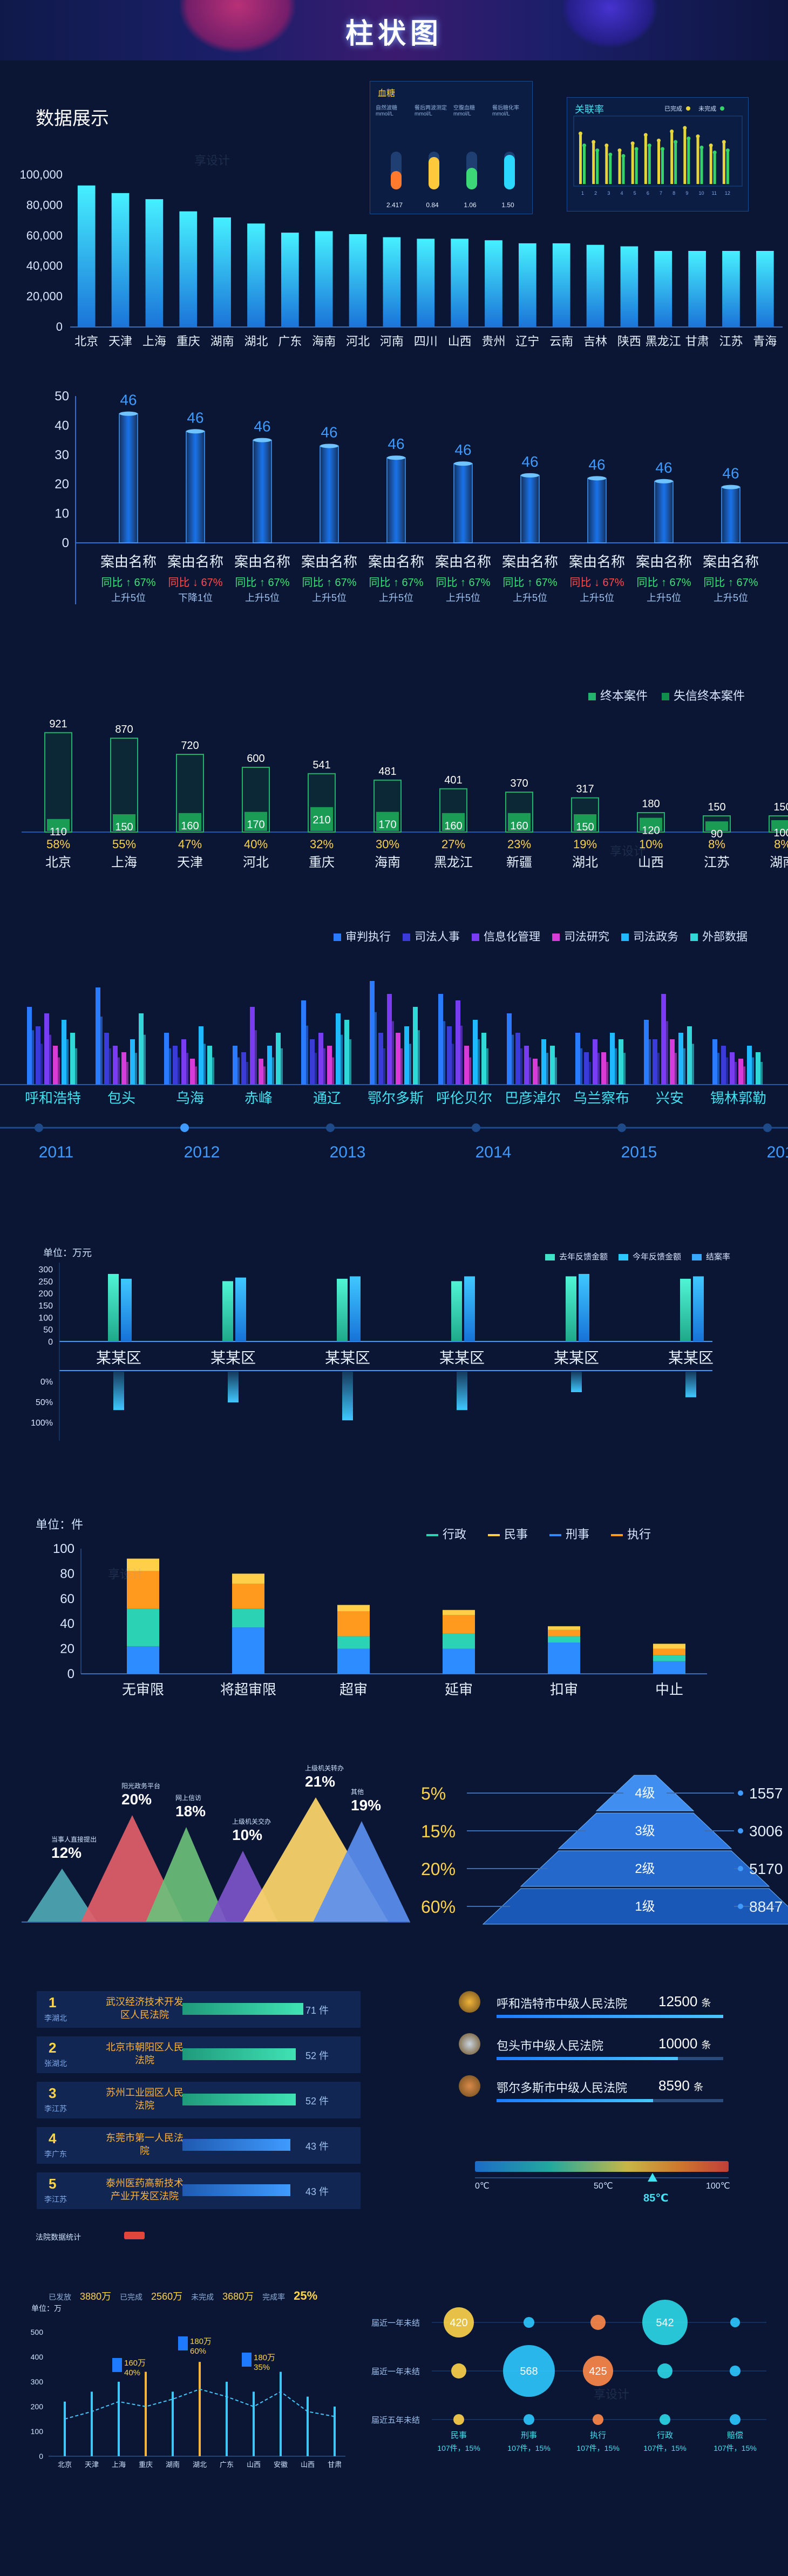 This screenshot has width=788, height=2576. Describe the element at coordinates (55, 2018) in the screenshot. I see `rank-owner: 李湖北` at that location.